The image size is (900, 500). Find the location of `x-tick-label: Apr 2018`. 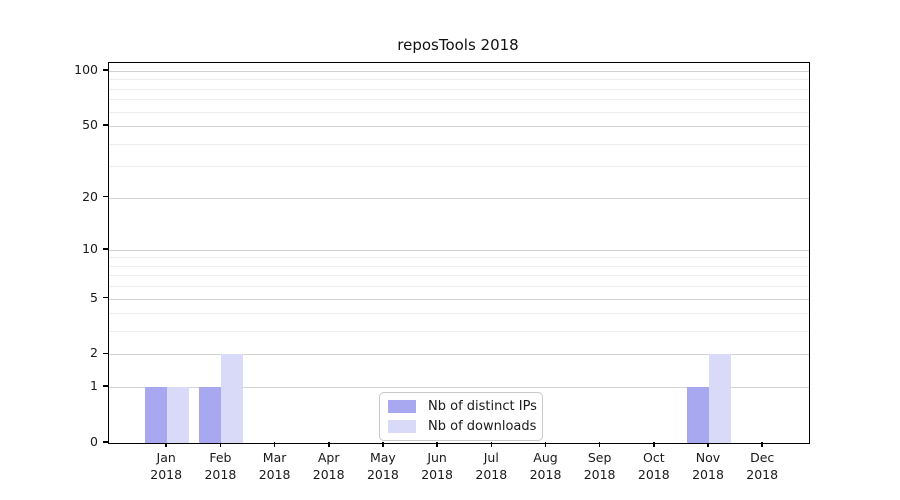

x-tick-label: Apr 2018 is located at coordinates (329, 466).